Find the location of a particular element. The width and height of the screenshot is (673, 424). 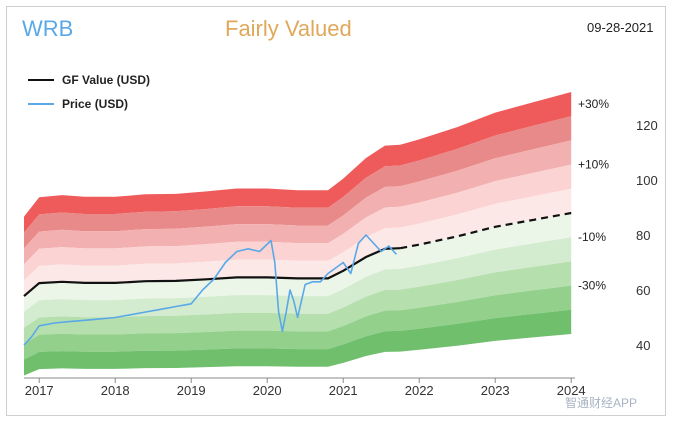

x-tick-label: 2017 is located at coordinates (39, 390).